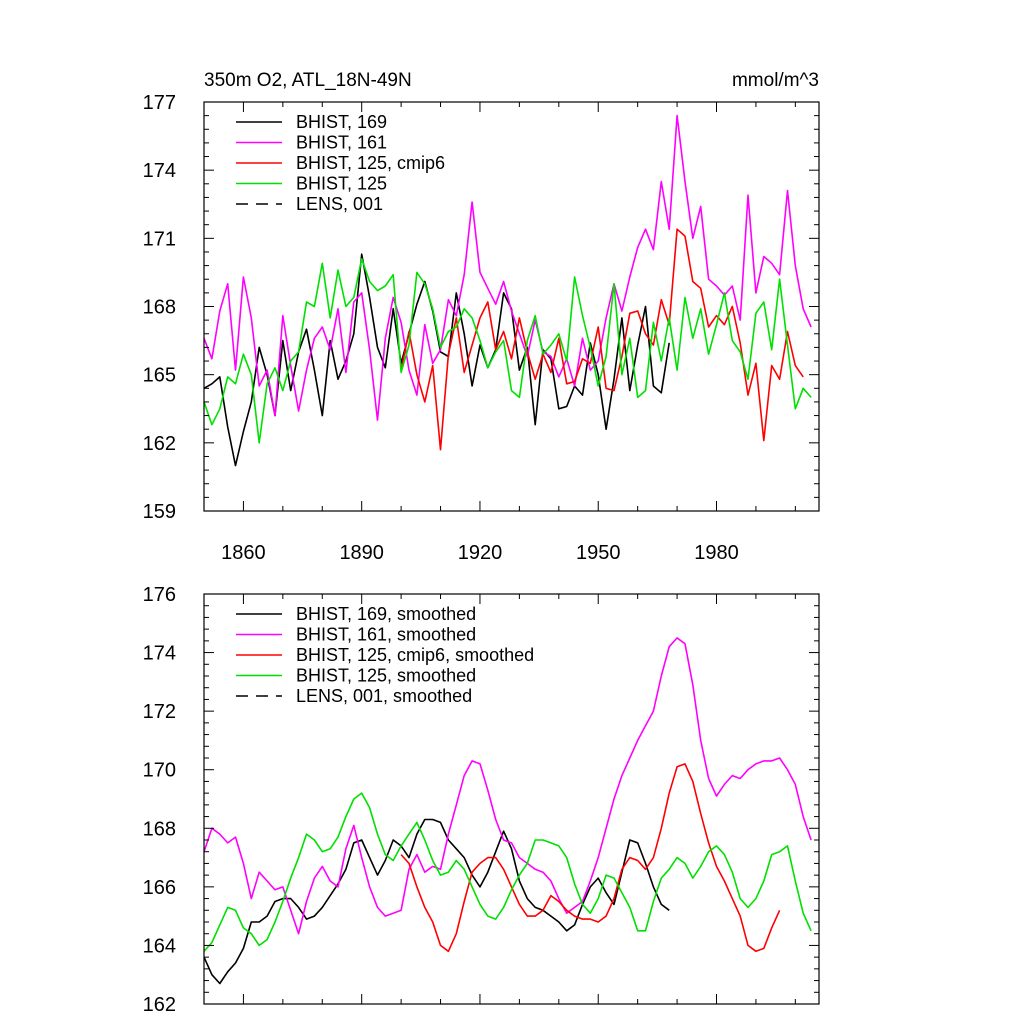 Image resolution: width=1024 pixels, height=1024 pixels. What do you see at coordinates (159, 376) in the screenshot?
I see `y-tick-label: 165` at bounding box center [159, 376].